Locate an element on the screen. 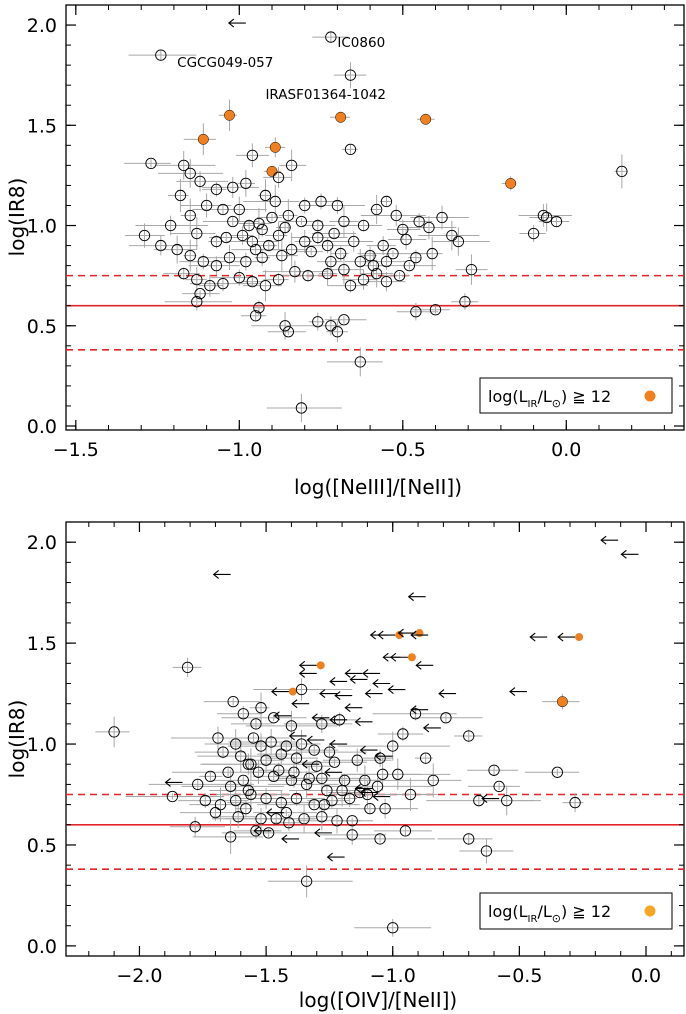 The height and width of the screenshot is (1014, 686). x-tick-label: −0.5 is located at coordinates (519, 976).